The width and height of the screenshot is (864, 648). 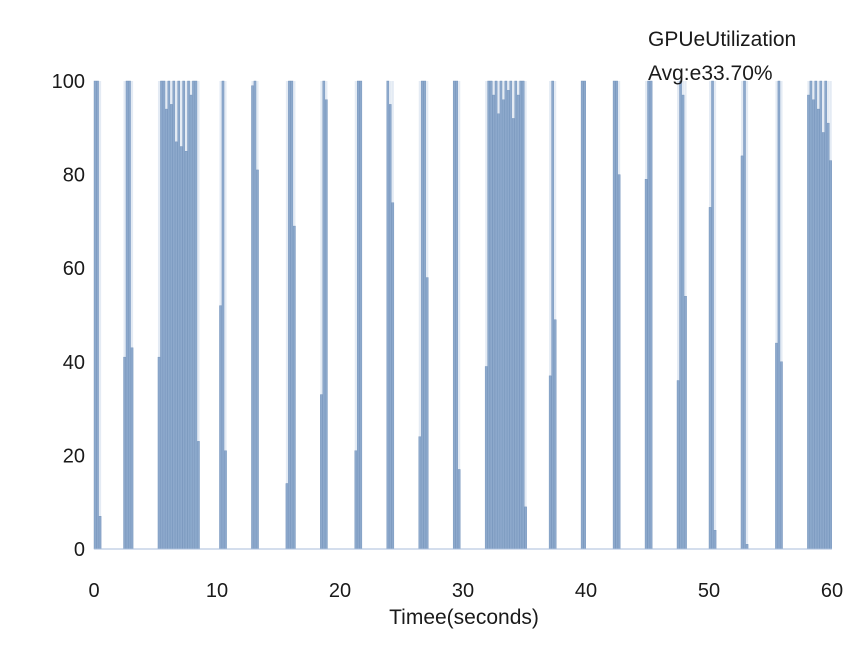 I want to click on y-tick-label: 20, so click(x=74, y=456).